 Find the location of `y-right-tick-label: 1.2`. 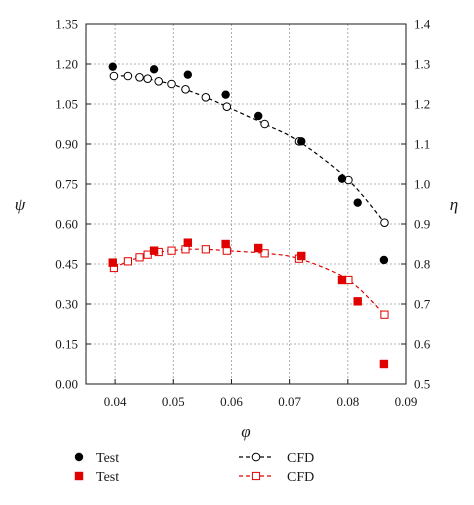

y-right-tick-label: 1.2 is located at coordinates (422, 104).